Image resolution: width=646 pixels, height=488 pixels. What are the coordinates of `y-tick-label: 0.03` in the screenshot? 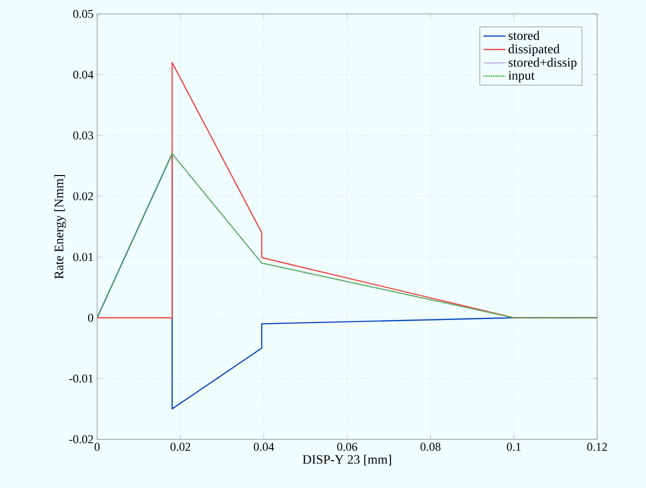 It's located at (83, 135).